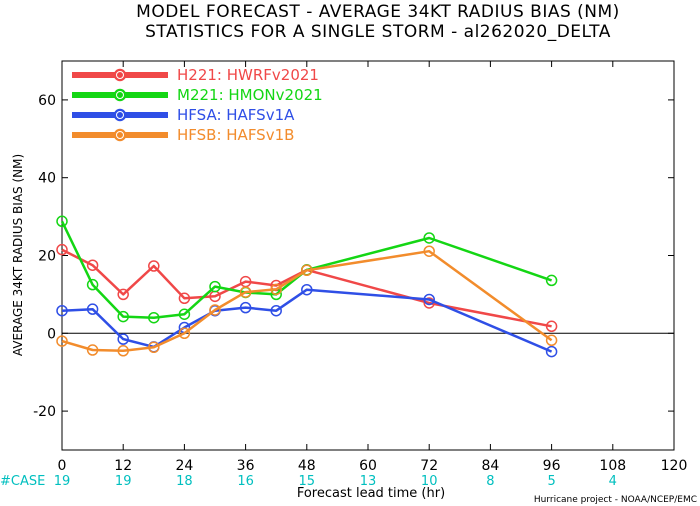 This screenshot has height=506, width=700. What do you see at coordinates (674, 466) in the screenshot?
I see `x-tick-label: 120` at bounding box center [674, 466].